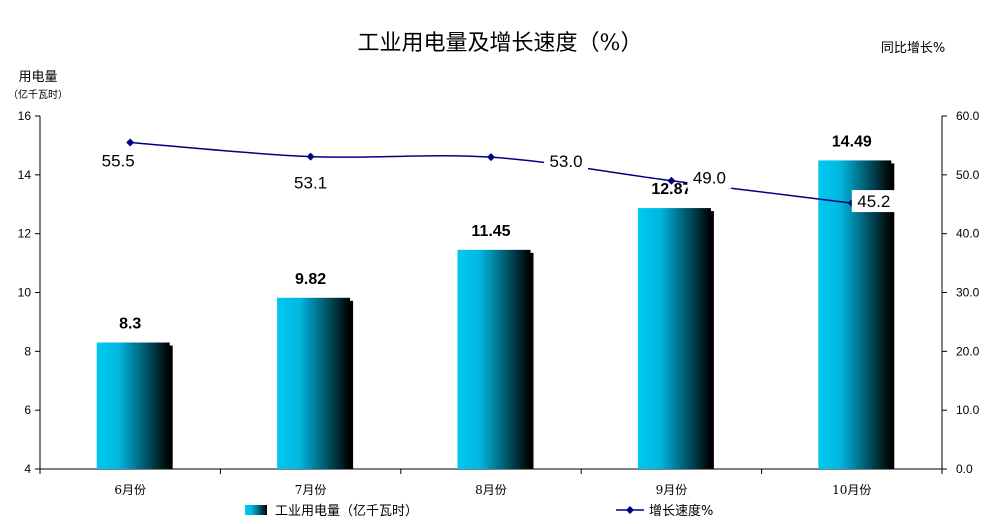 The height and width of the screenshot is (524, 1000). Describe the element at coordinates (25, 175) in the screenshot. I see `y-tick-label: 14` at that location.